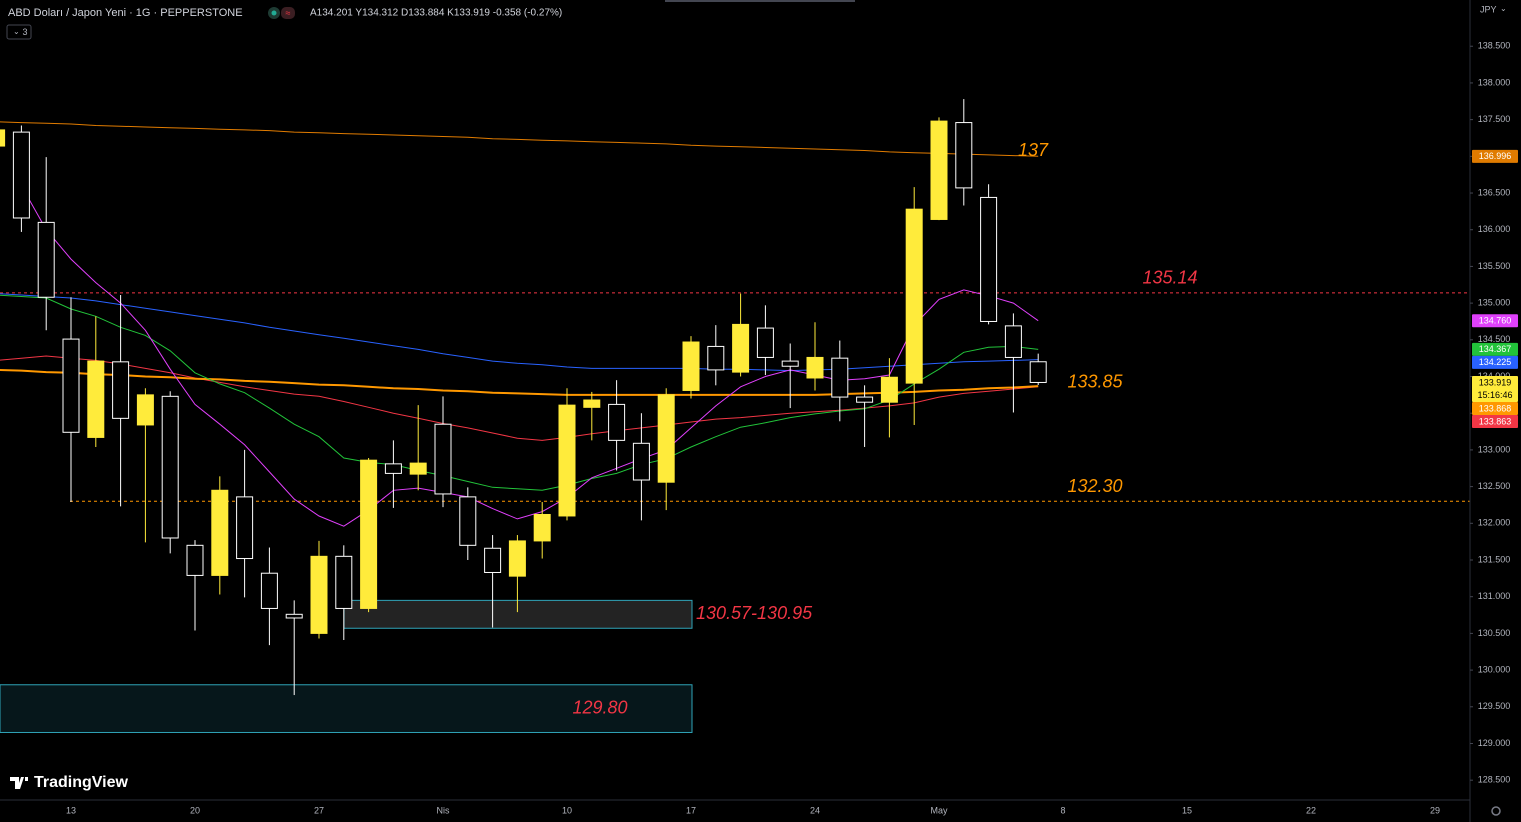  Describe the element at coordinates (1494, 633) in the screenshot. I see `y-tick-label: 130.500` at that location.